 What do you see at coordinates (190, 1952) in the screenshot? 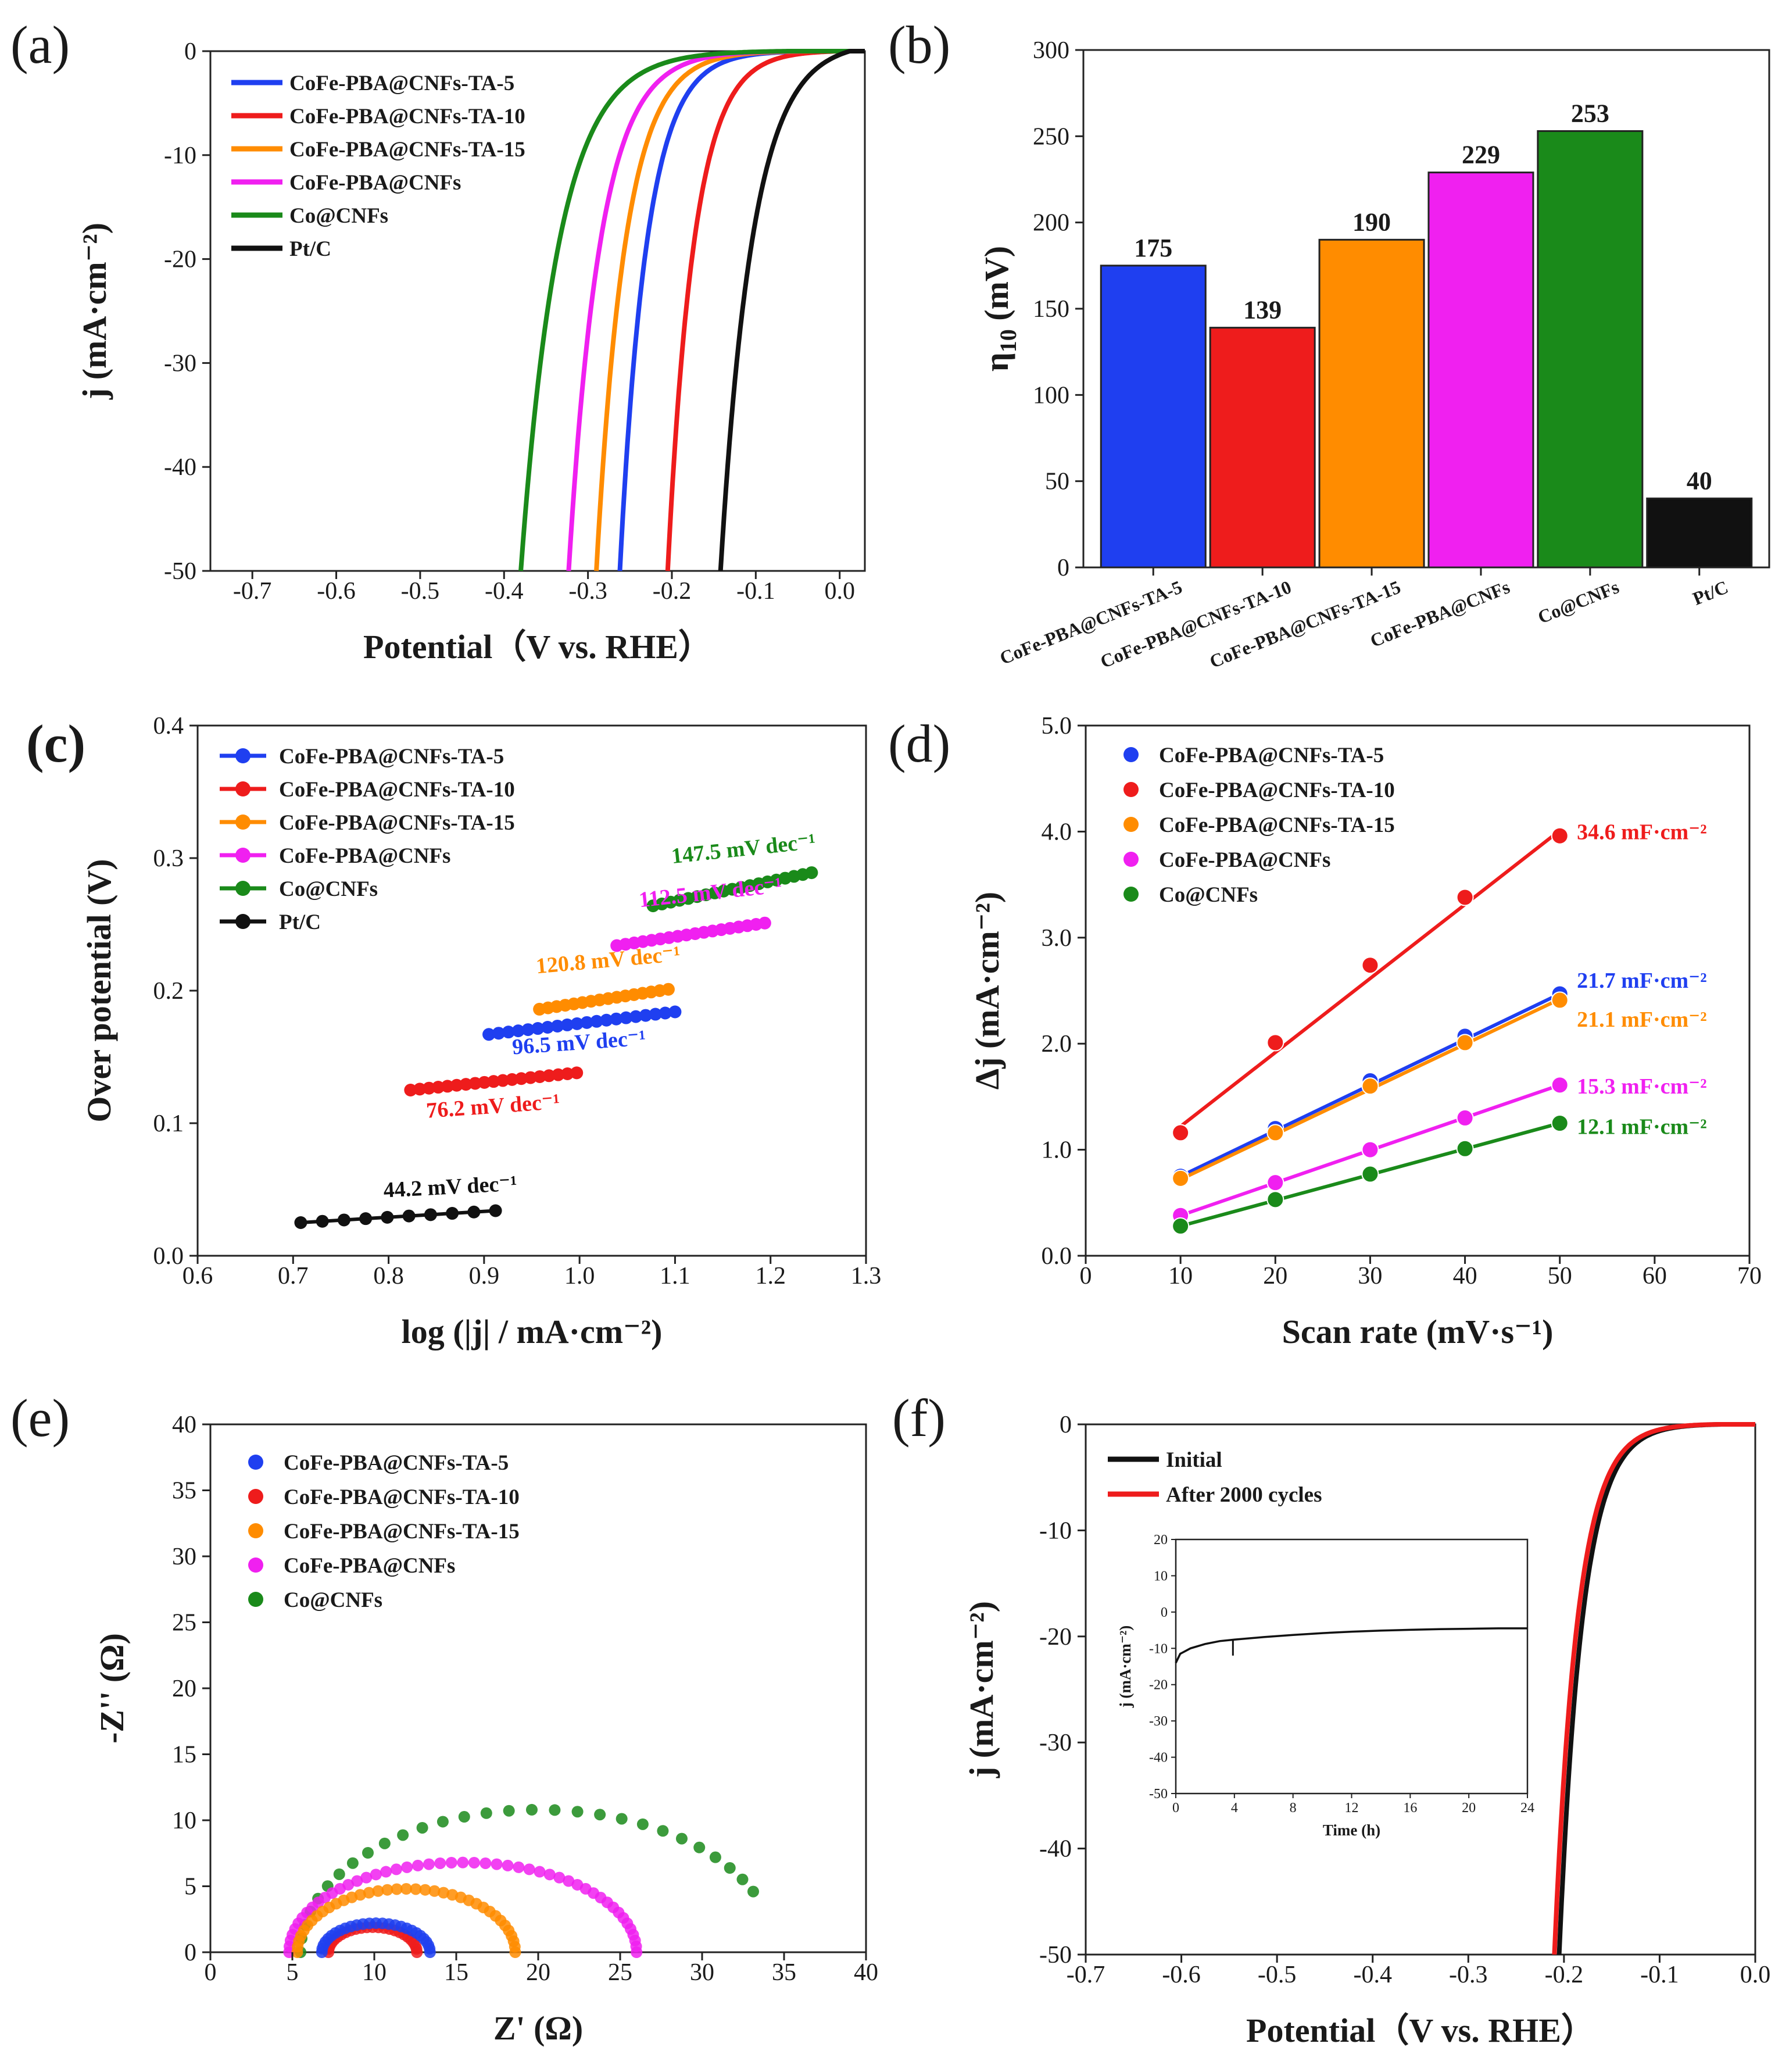
I see `panel-e-y-tick-label: 0` at bounding box center [190, 1952].